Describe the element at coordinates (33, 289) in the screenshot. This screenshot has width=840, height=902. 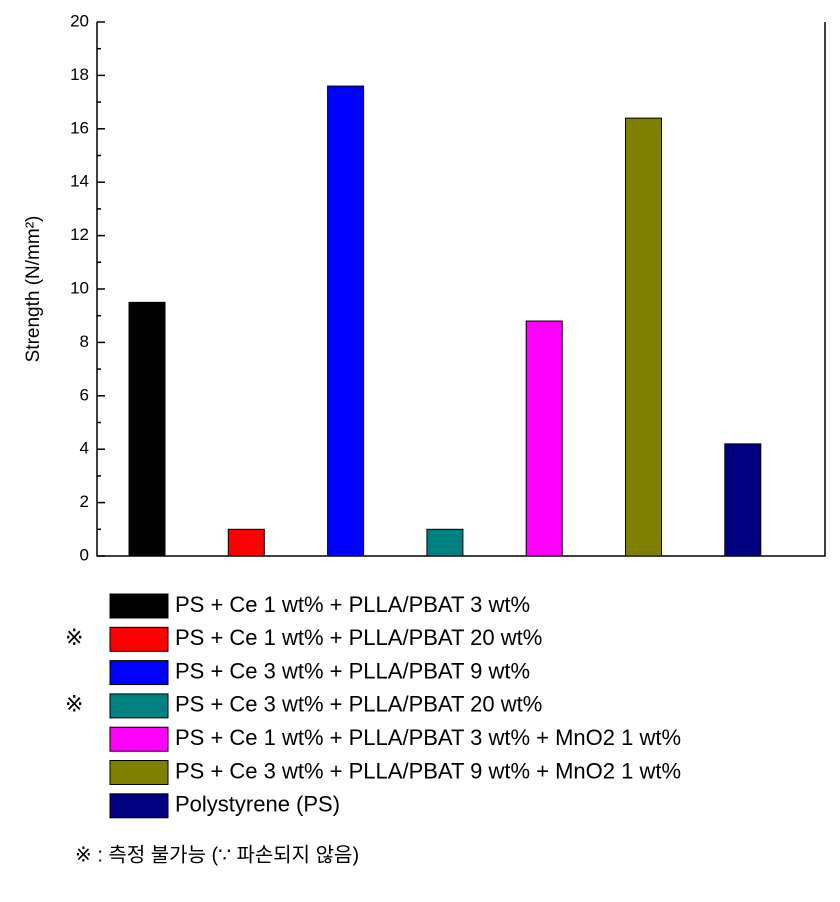
I see `y-axis-label: Strength (N/mm²)` at that location.